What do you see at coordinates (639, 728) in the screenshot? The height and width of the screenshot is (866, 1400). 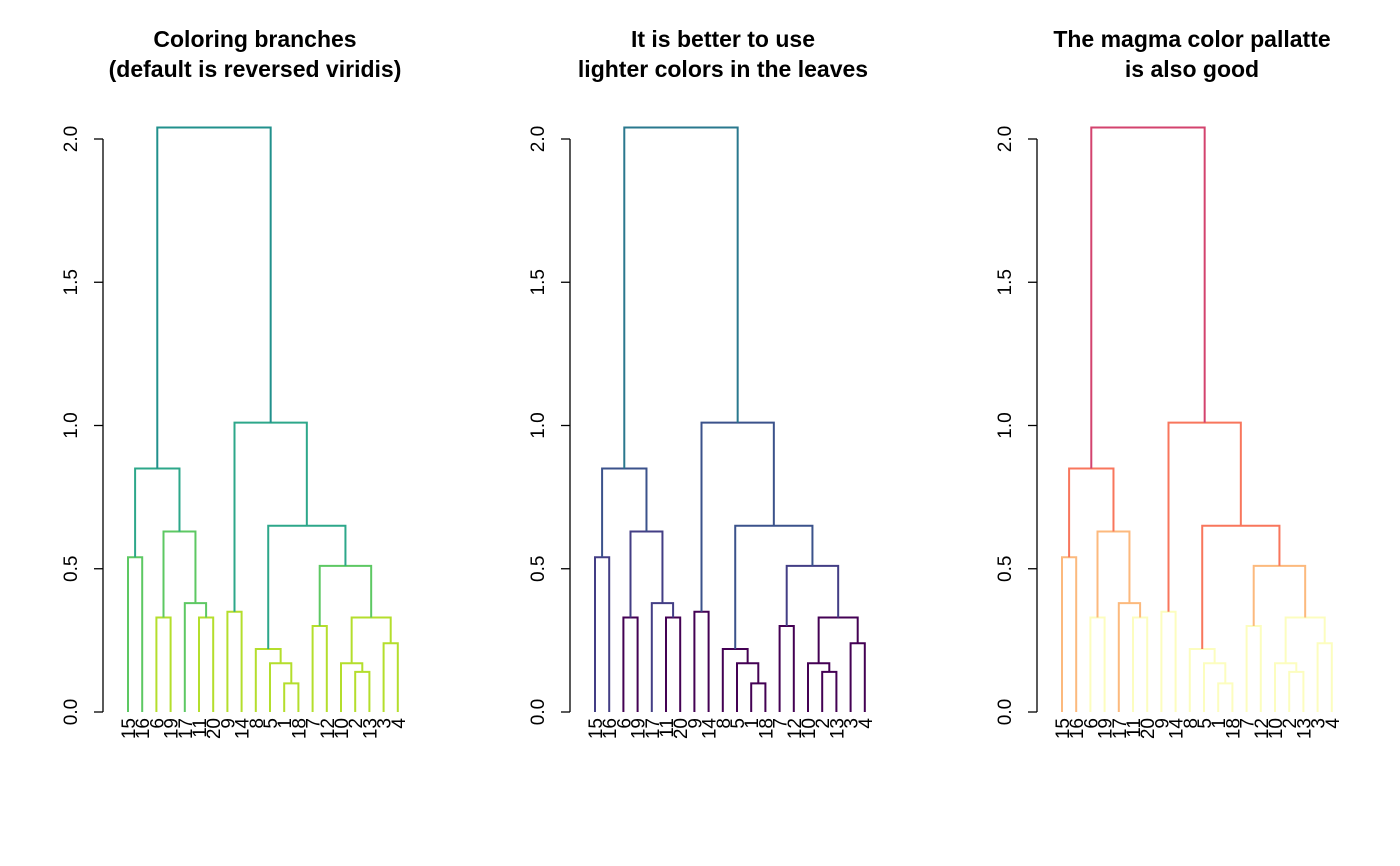 I see `leaf-label: 19` at bounding box center [639, 728].